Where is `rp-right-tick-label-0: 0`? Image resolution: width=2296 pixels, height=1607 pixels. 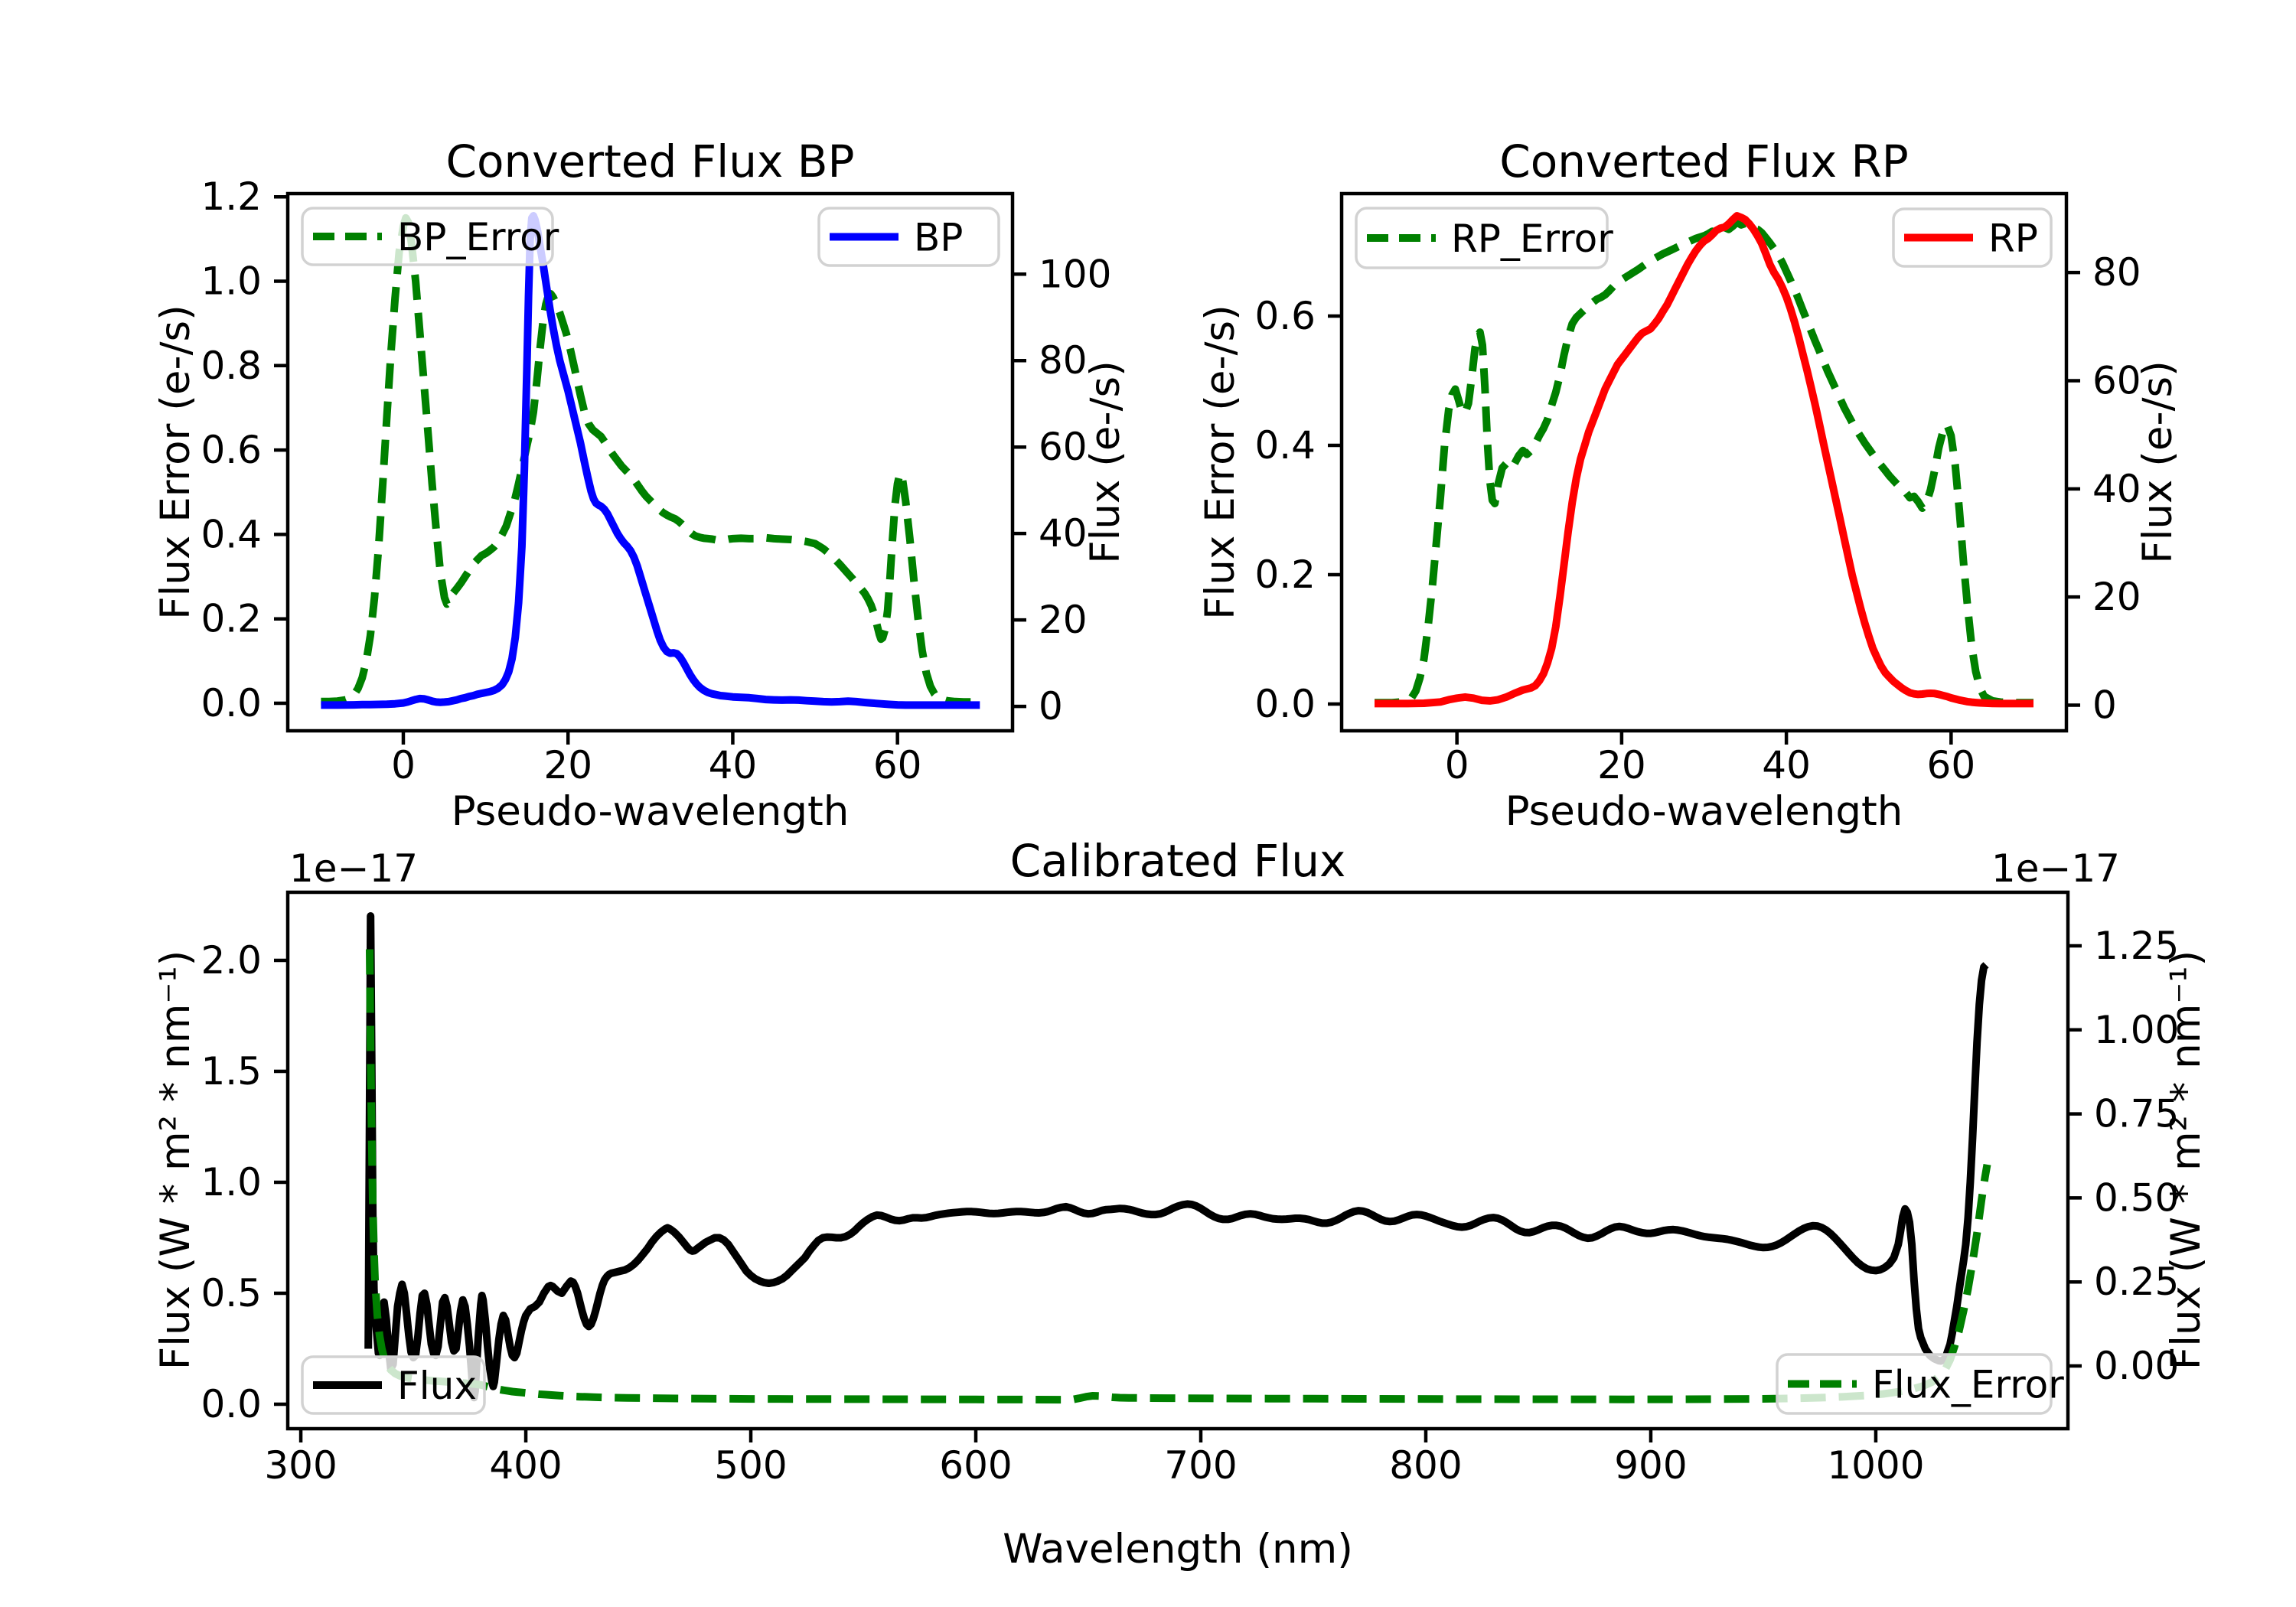
rp-right-tick-label-0: 0 is located at coordinates (2104, 705).